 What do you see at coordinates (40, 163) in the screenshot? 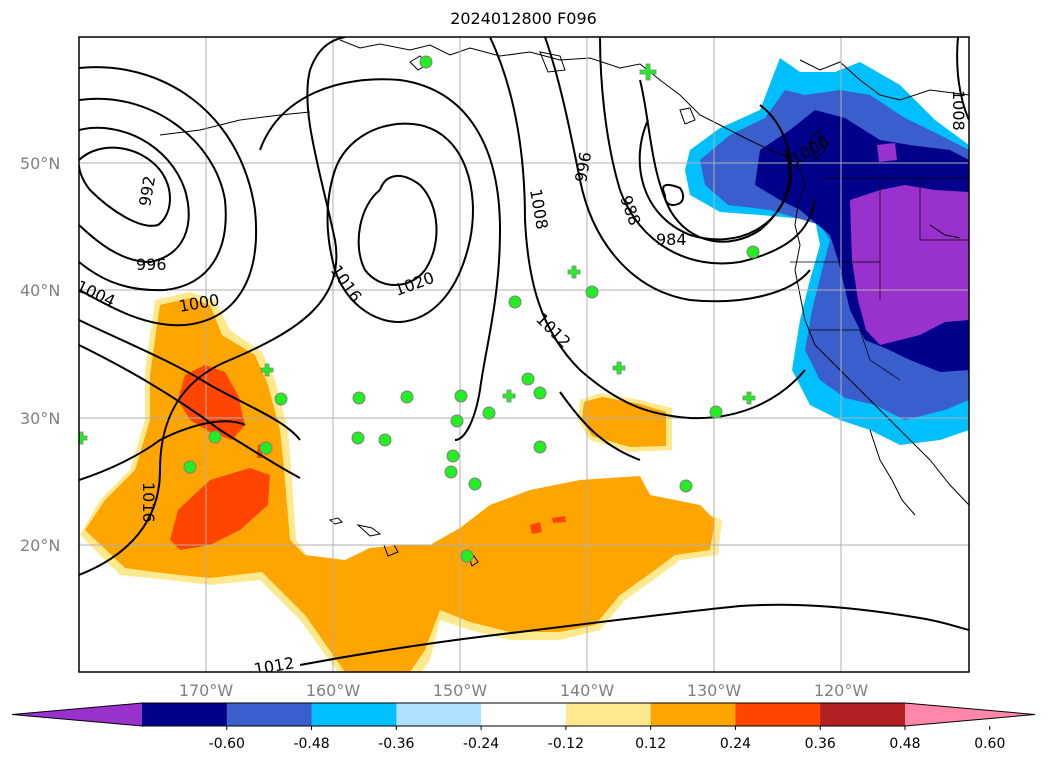
I see `lat-label-50n: 50°N` at bounding box center [40, 163].